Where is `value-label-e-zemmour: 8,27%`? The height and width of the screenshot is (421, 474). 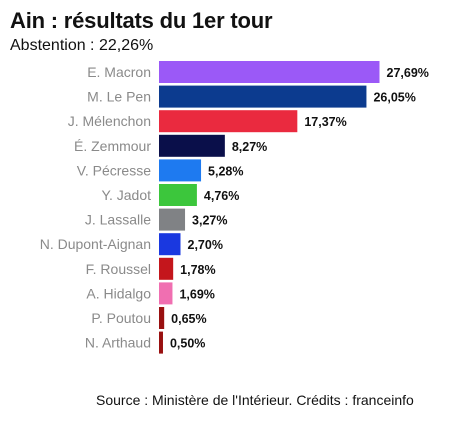
value-label-e-zemmour: 8,27% is located at coordinates (249, 147).